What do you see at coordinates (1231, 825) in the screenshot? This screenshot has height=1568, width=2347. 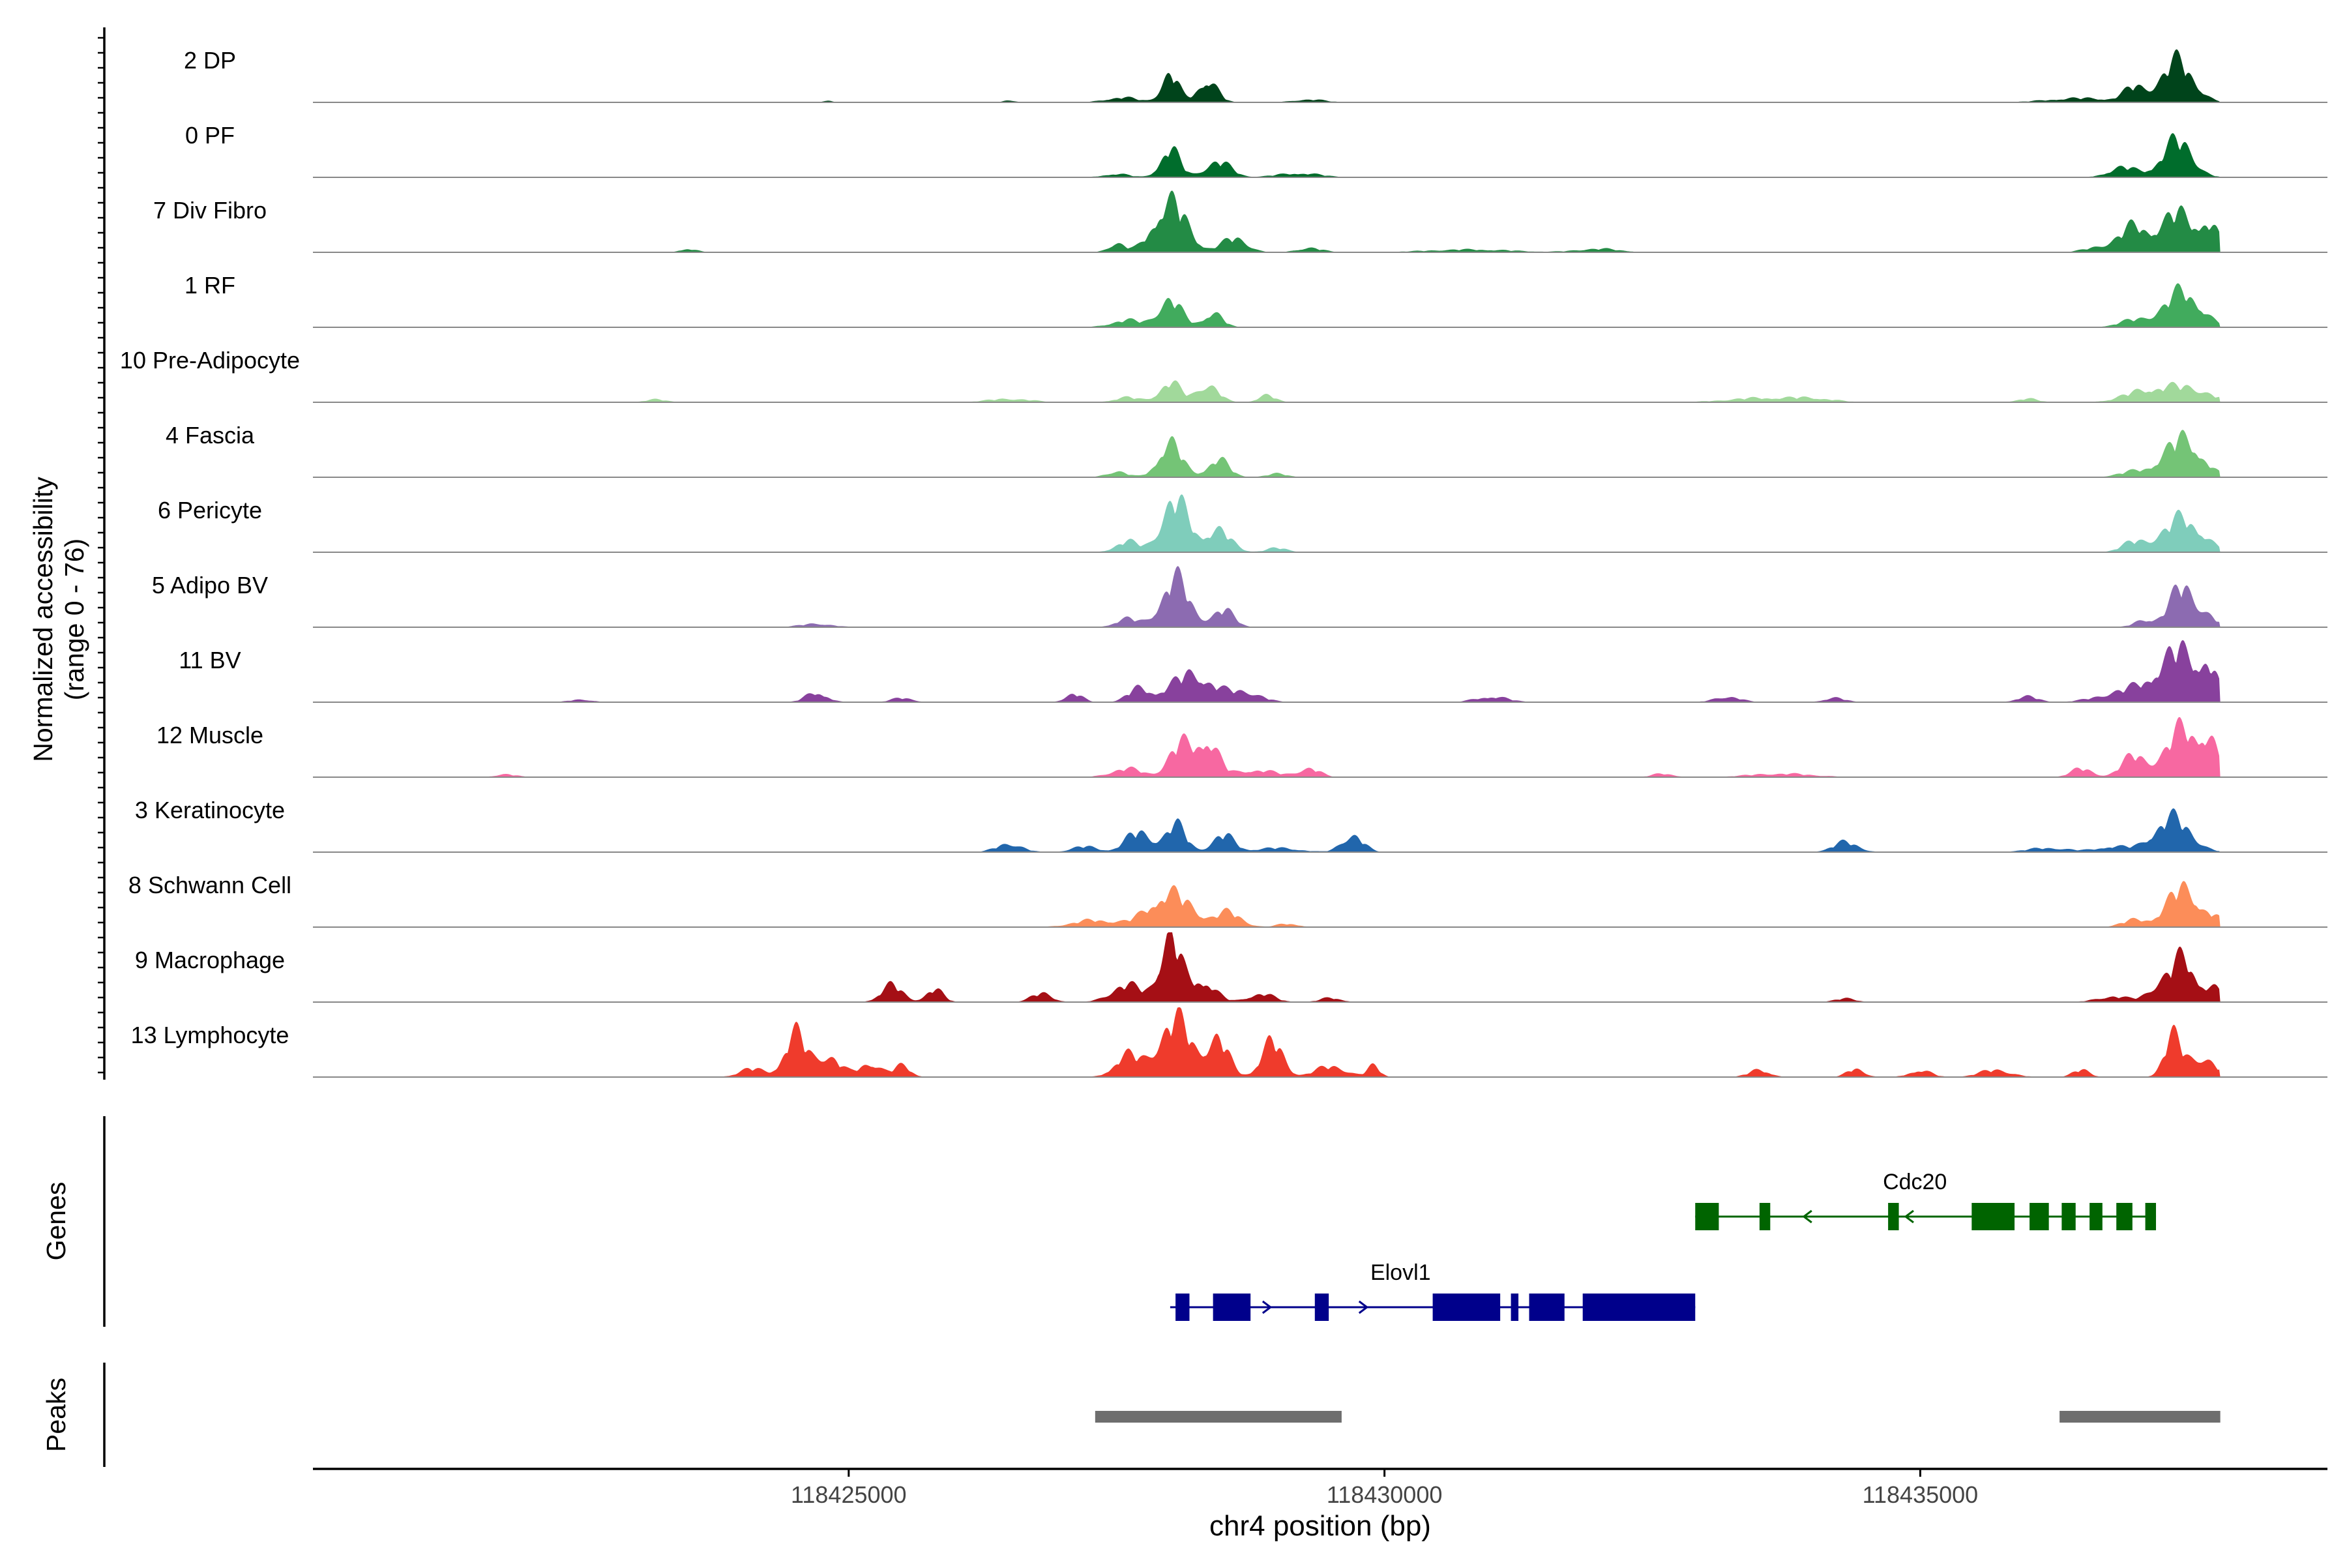 I see `coverage-track: 3 Keratinocyte` at bounding box center [1231, 825].